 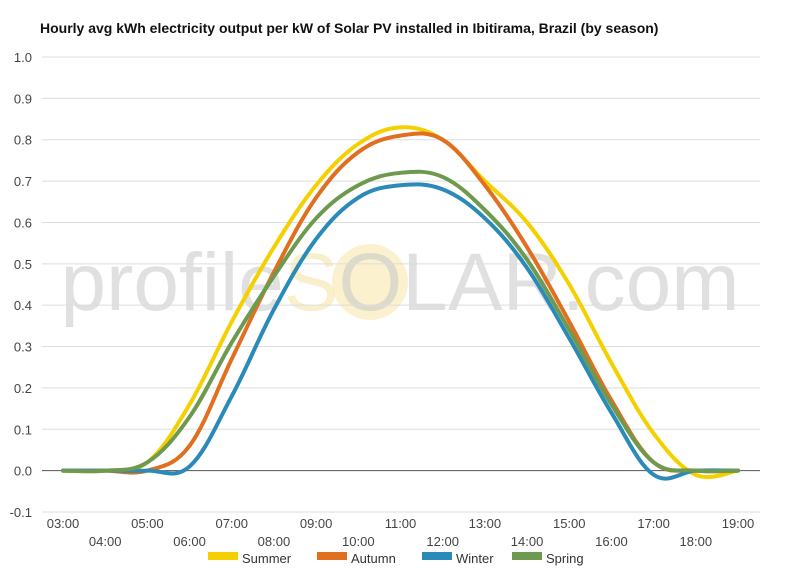 I want to click on y-tick-label: 1.0, so click(x=23, y=57).